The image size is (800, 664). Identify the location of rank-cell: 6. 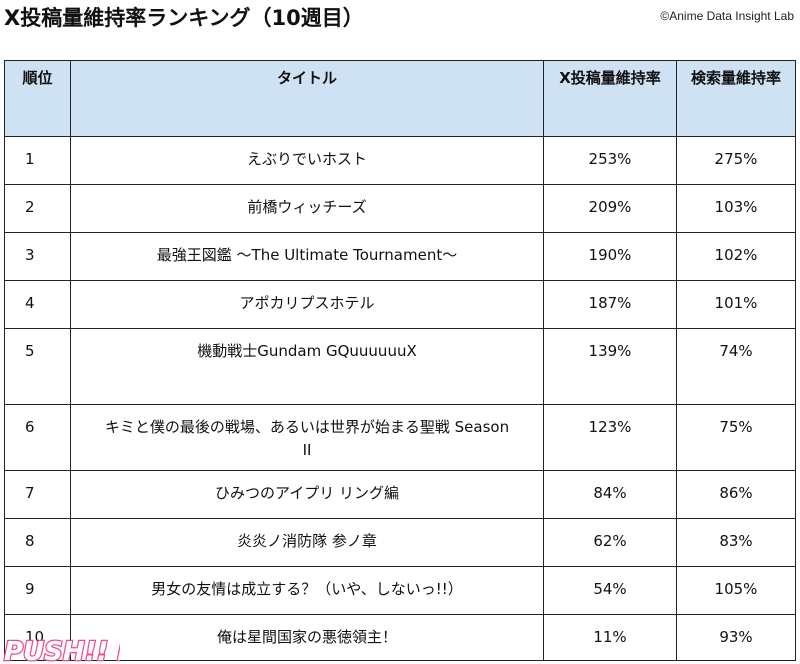
(37, 437).